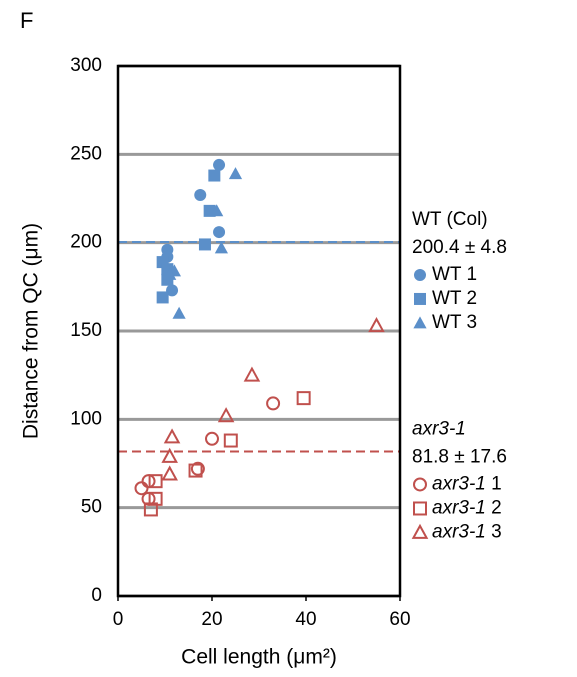  What do you see at coordinates (86, 330) in the screenshot?
I see `y-tick-label: 150` at bounding box center [86, 330].